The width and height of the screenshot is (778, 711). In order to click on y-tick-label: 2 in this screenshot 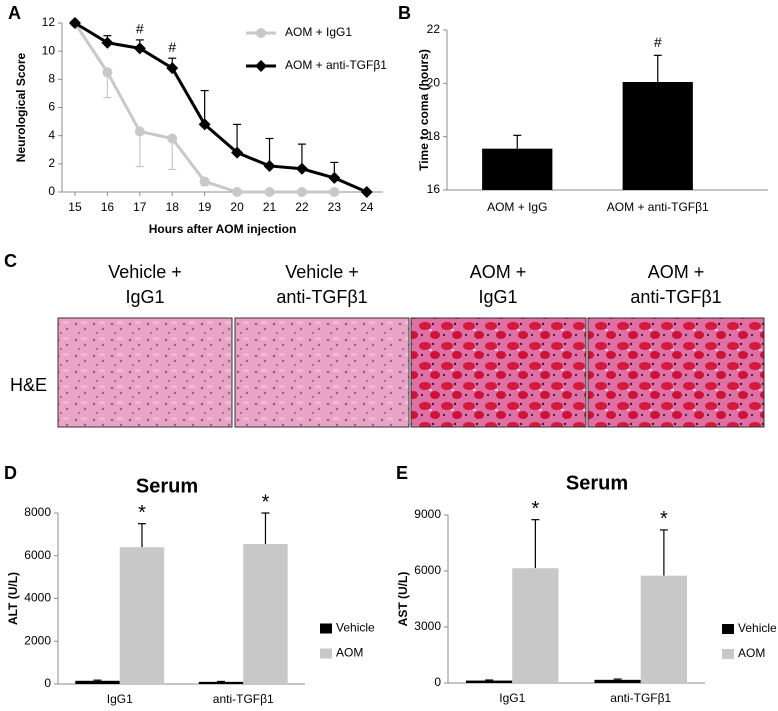, I will do `click(51, 163)`.